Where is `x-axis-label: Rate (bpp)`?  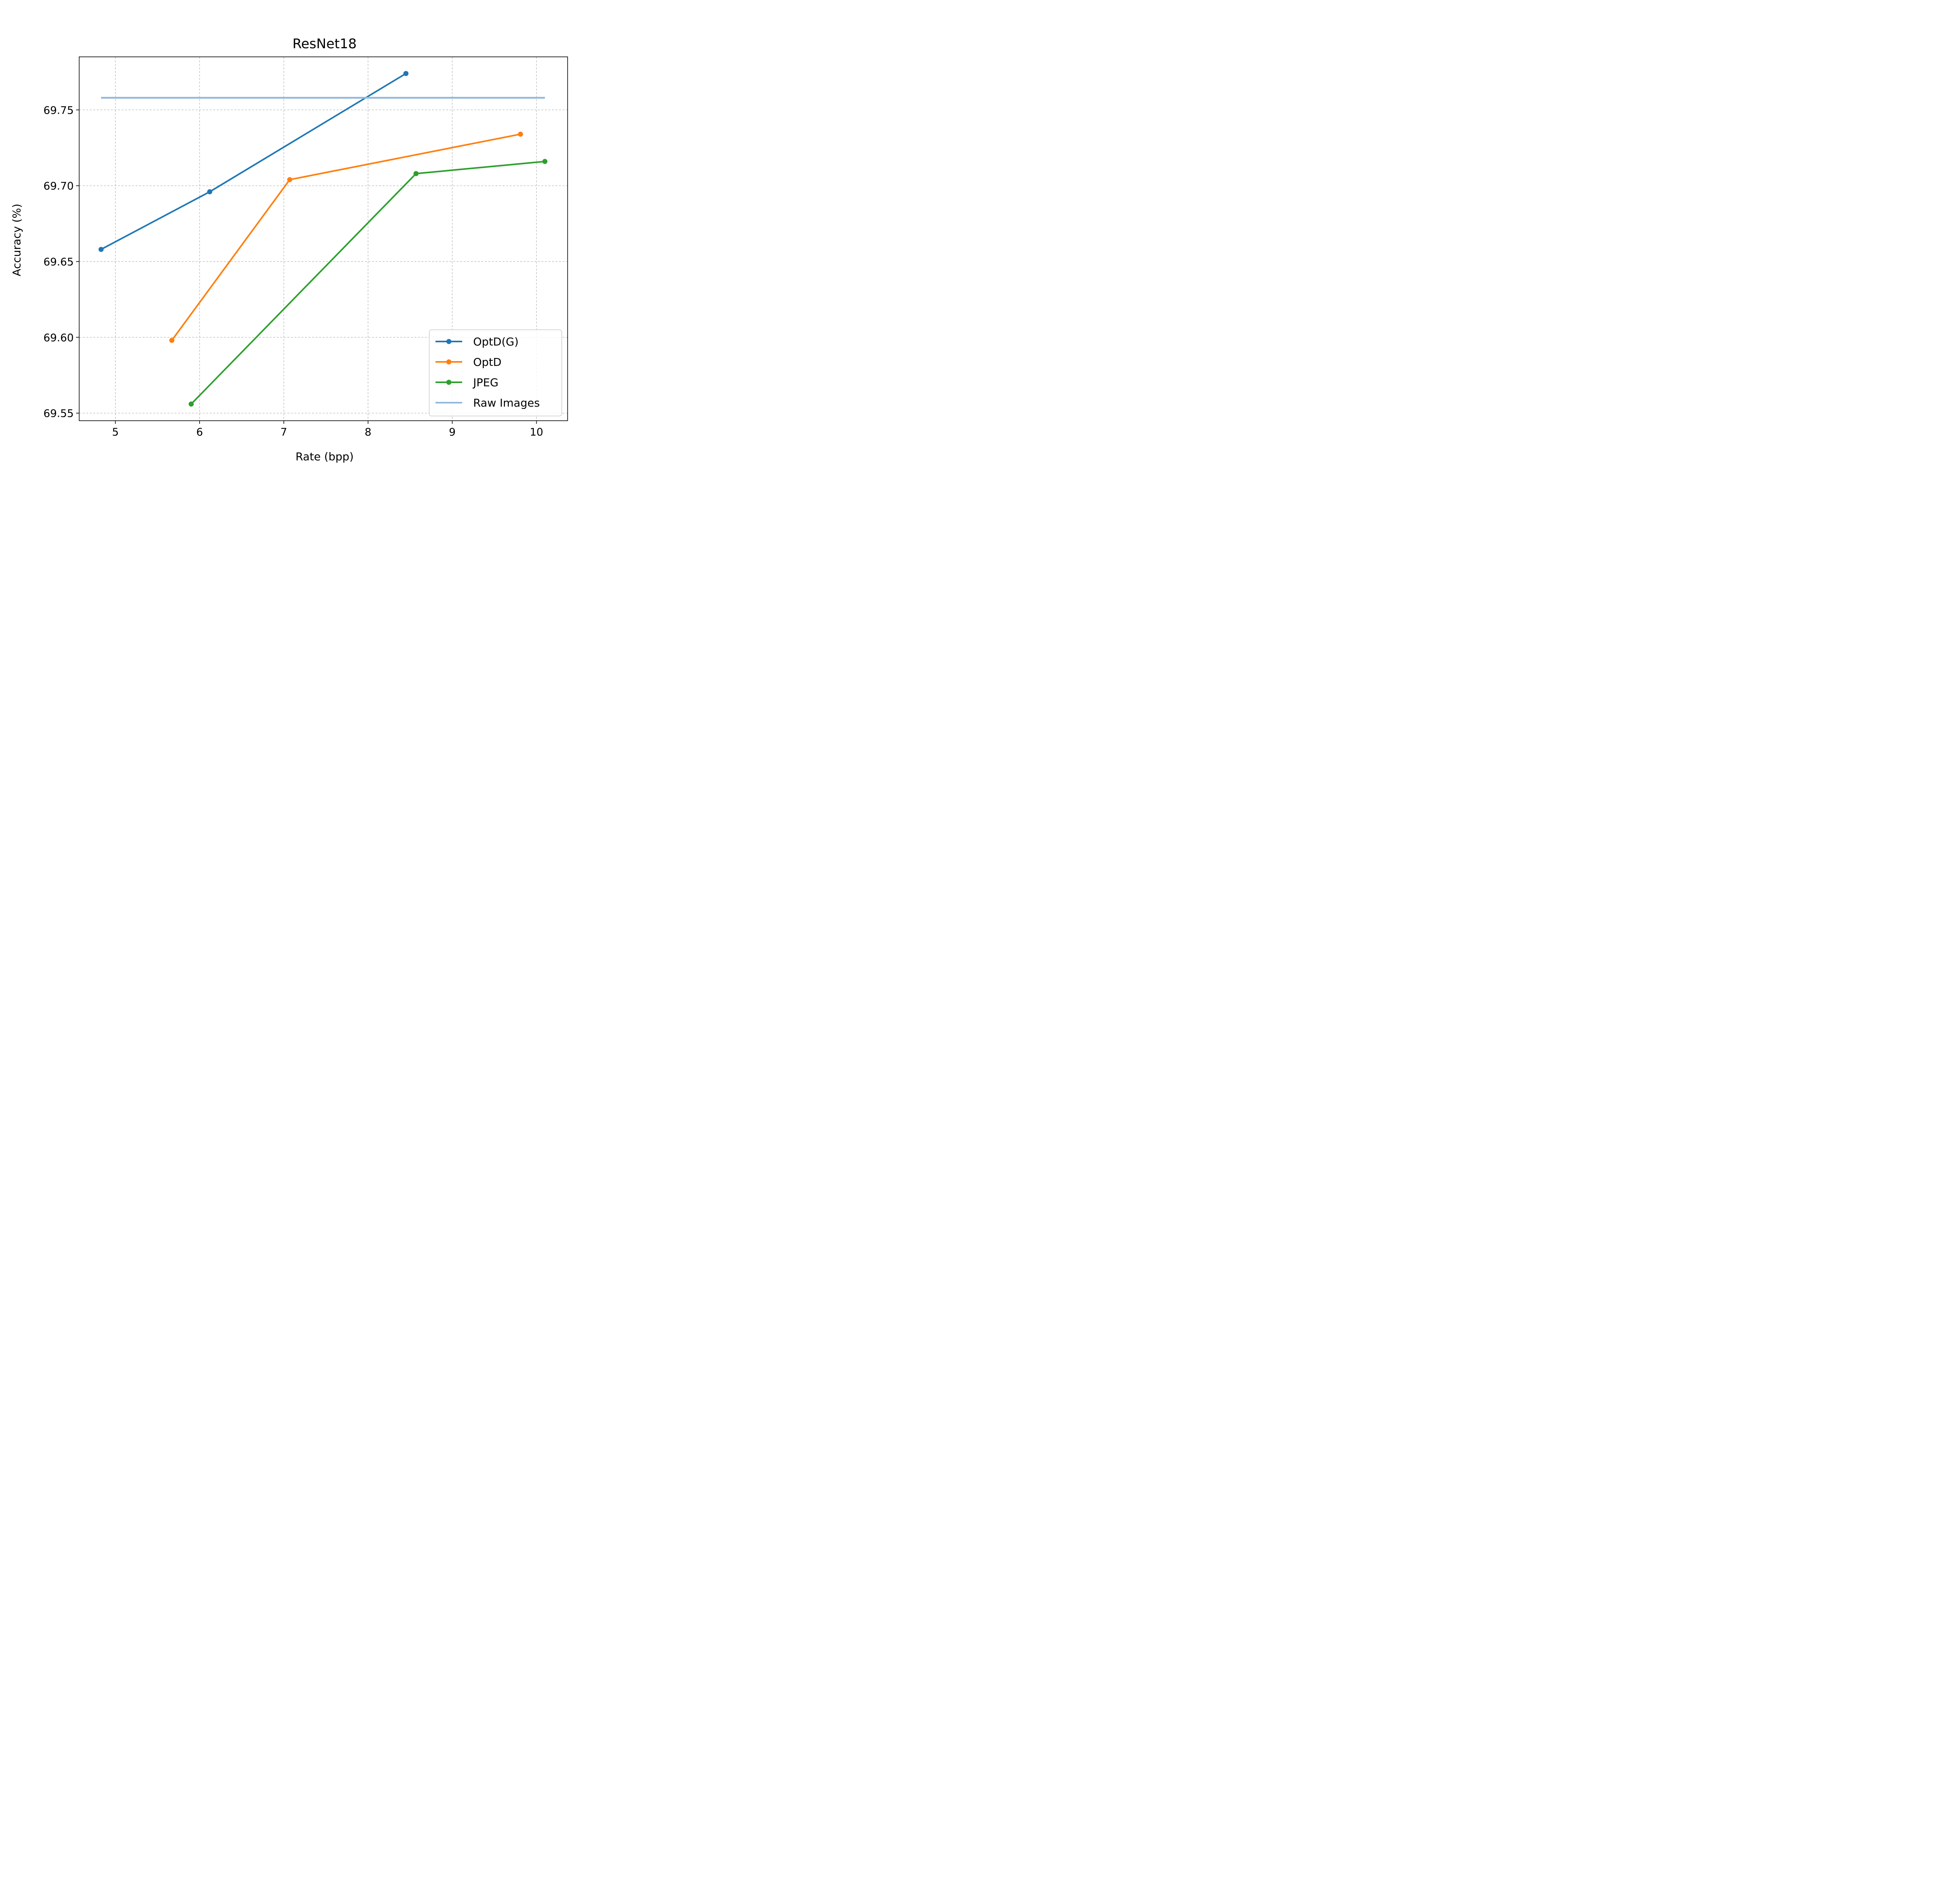
x-axis-label: Rate (bpp) is located at coordinates (325, 456).